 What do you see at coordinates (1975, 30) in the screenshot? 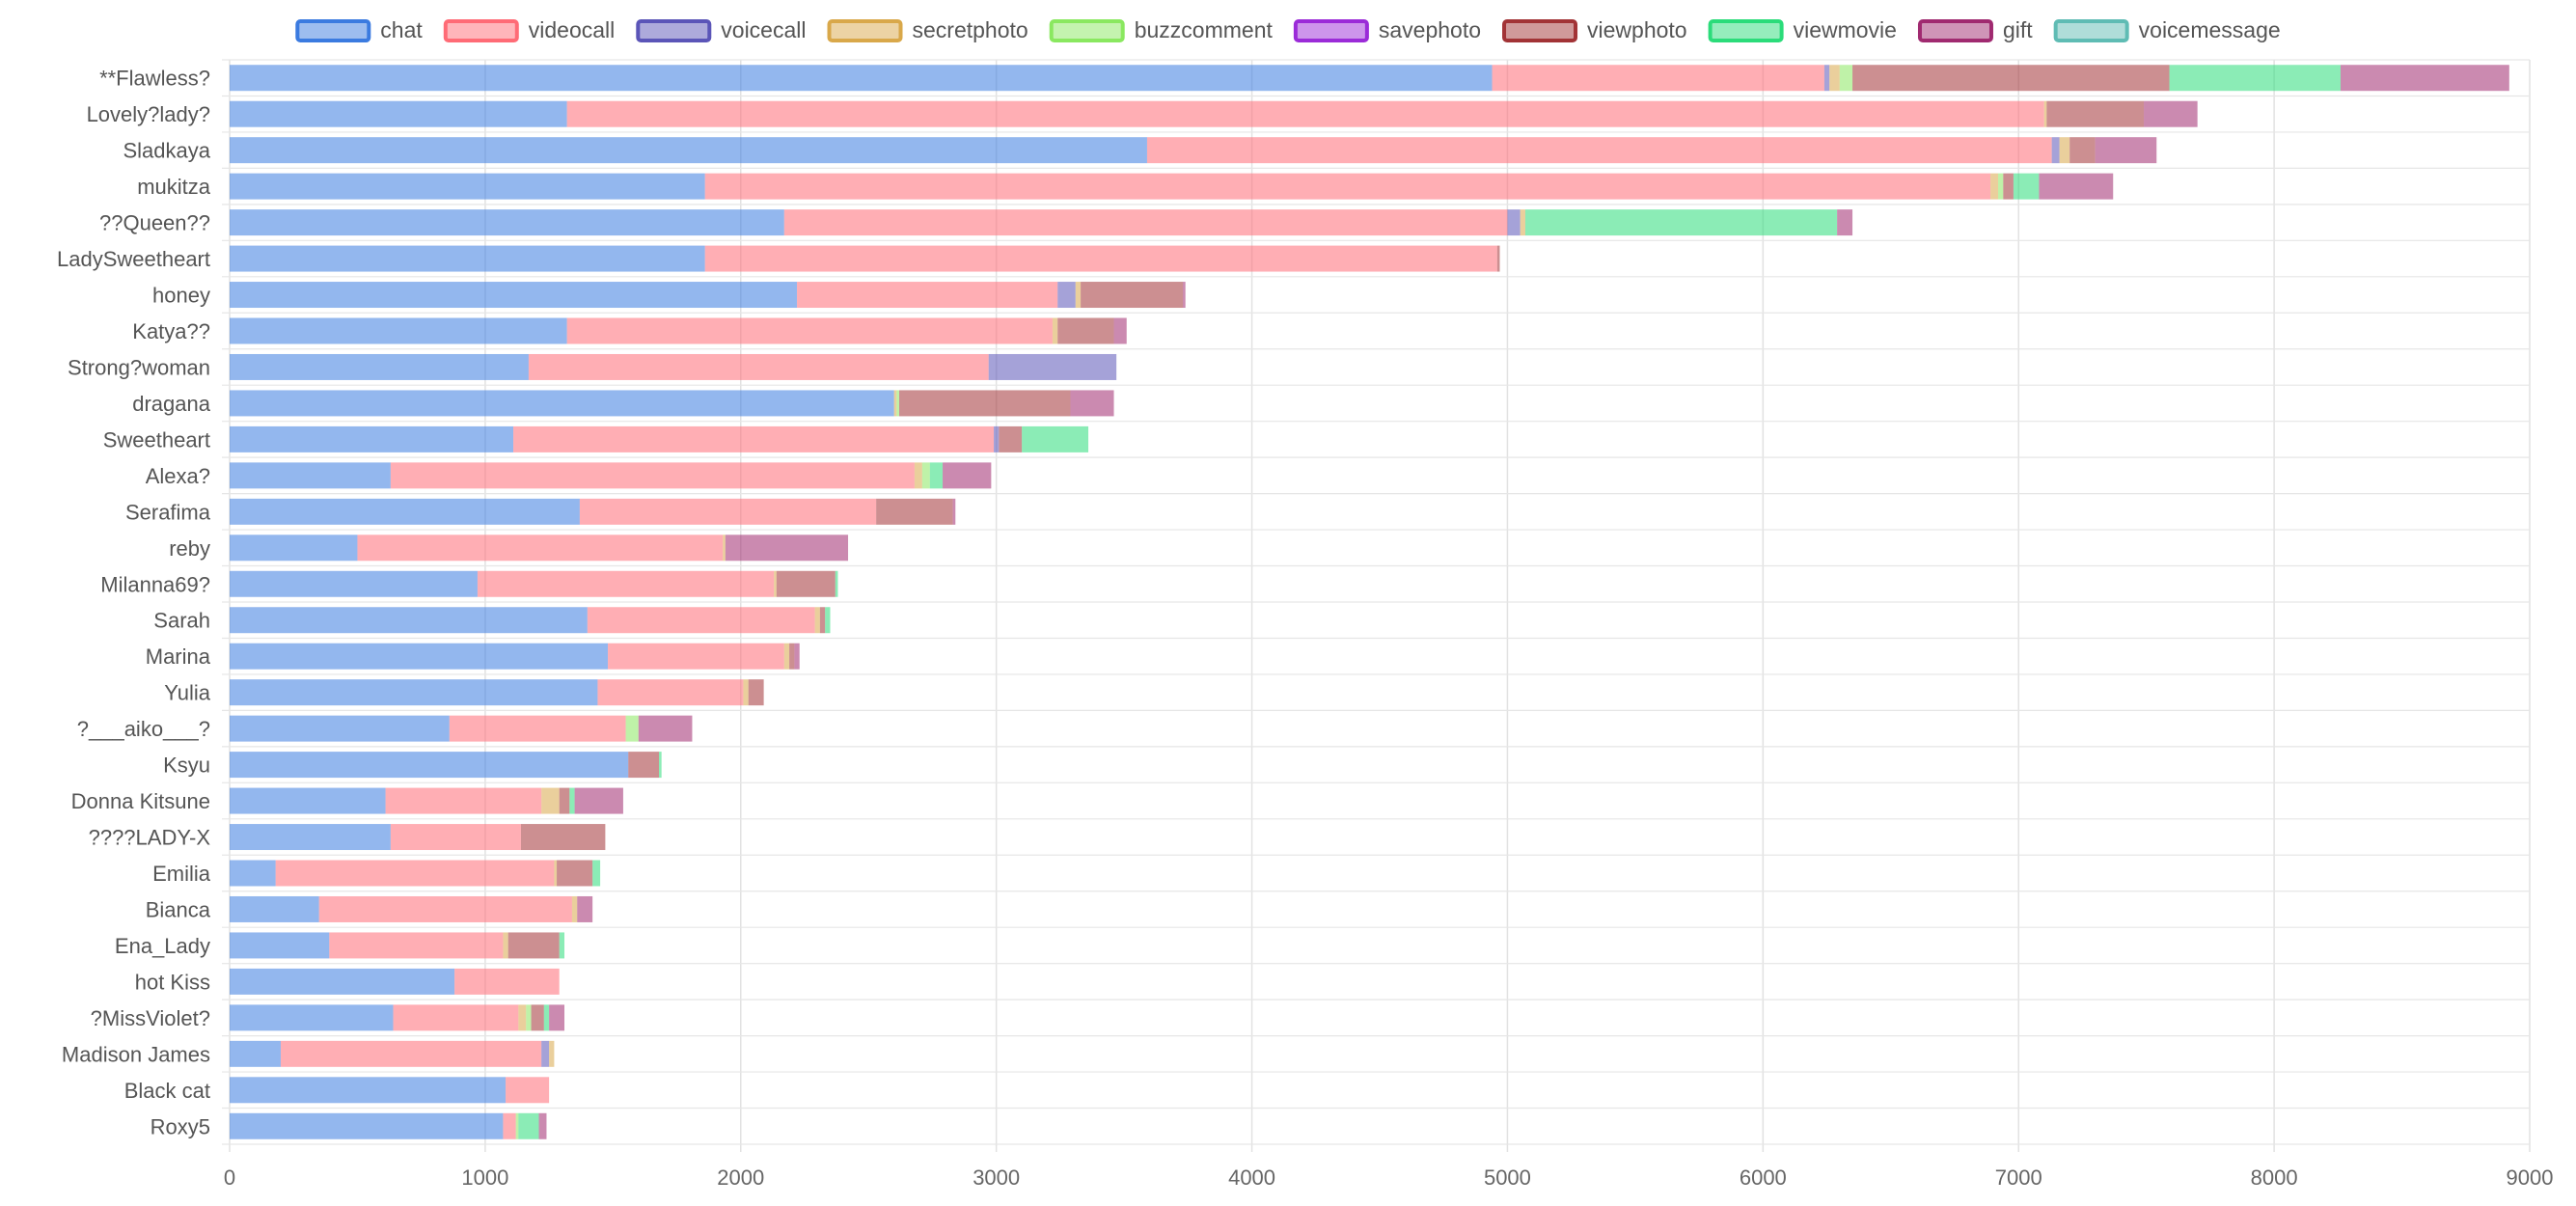
I see `legend-item-gift: gift` at bounding box center [1975, 30].